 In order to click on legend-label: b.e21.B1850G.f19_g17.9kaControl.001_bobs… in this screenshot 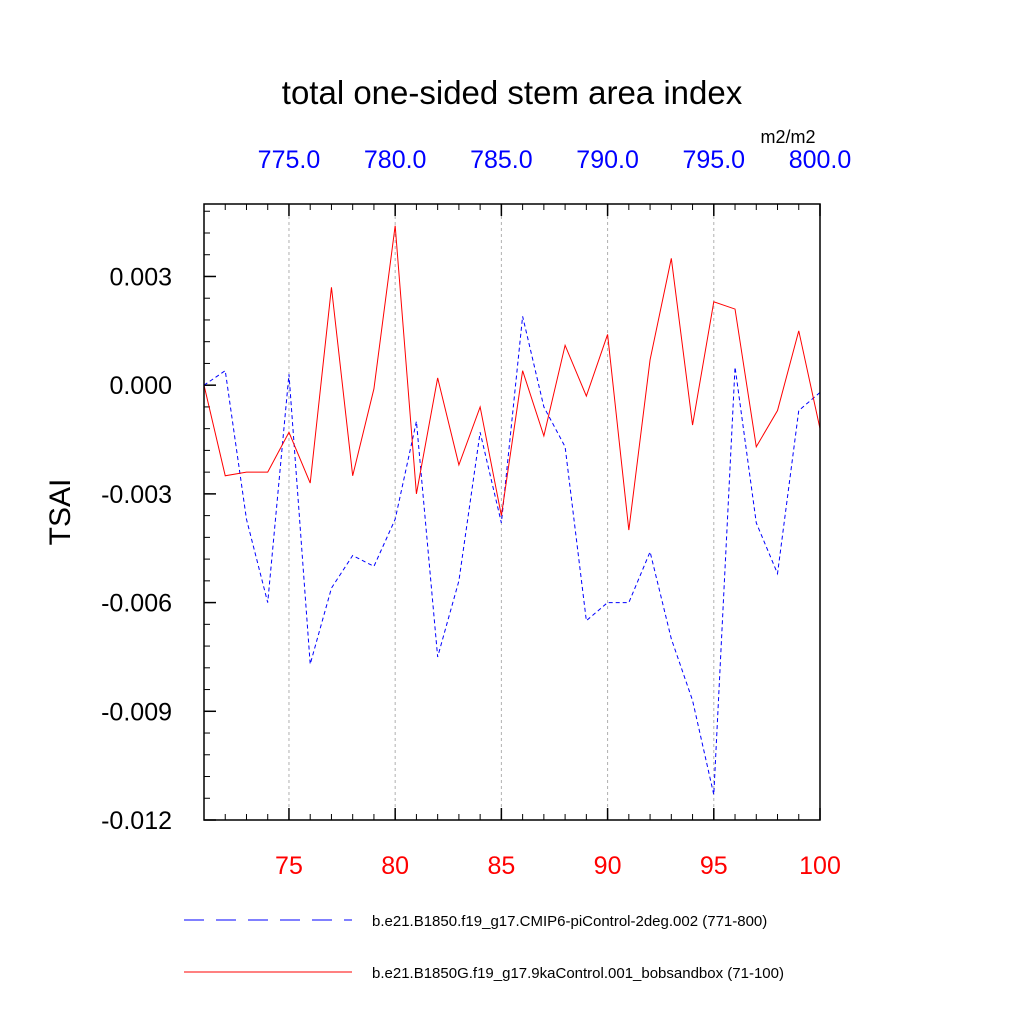, I will do `click(578, 973)`.